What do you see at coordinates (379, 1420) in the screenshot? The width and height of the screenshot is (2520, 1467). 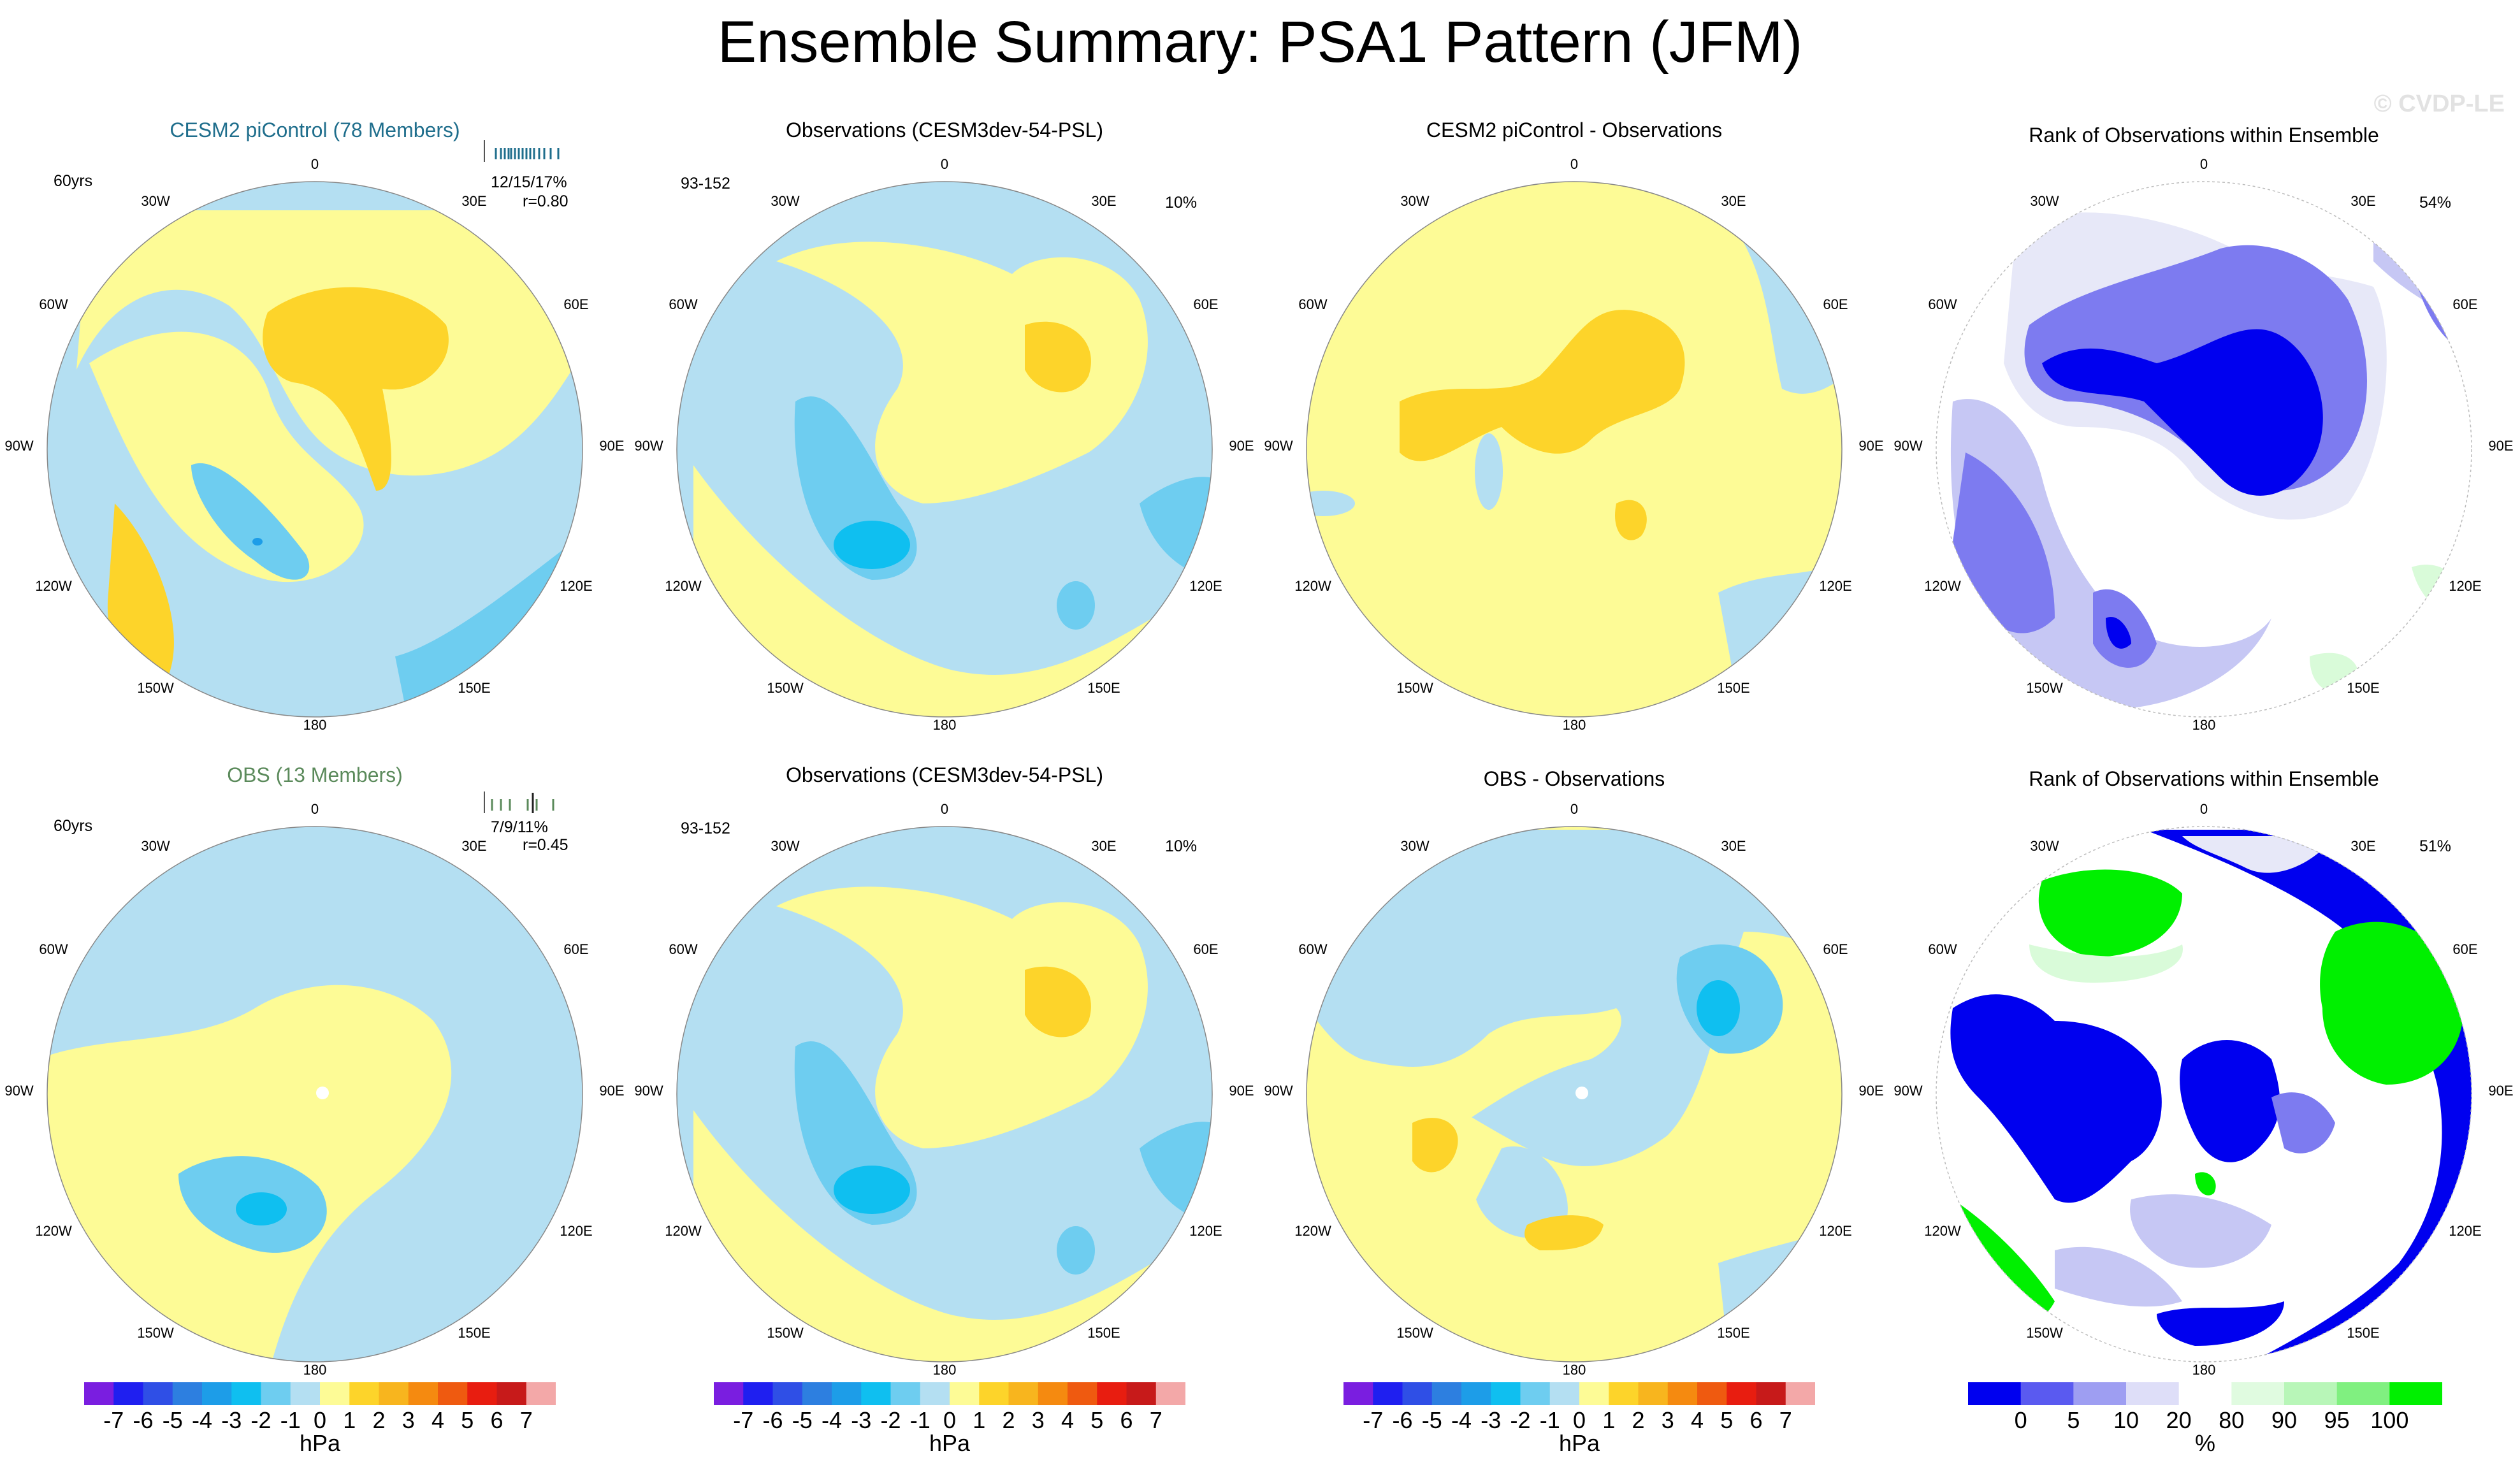 I see `colorbar-tick-label: 2` at bounding box center [379, 1420].